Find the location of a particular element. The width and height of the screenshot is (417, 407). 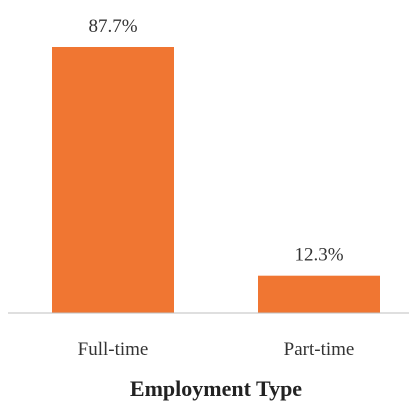

bar-part-time is located at coordinates (319, 294).